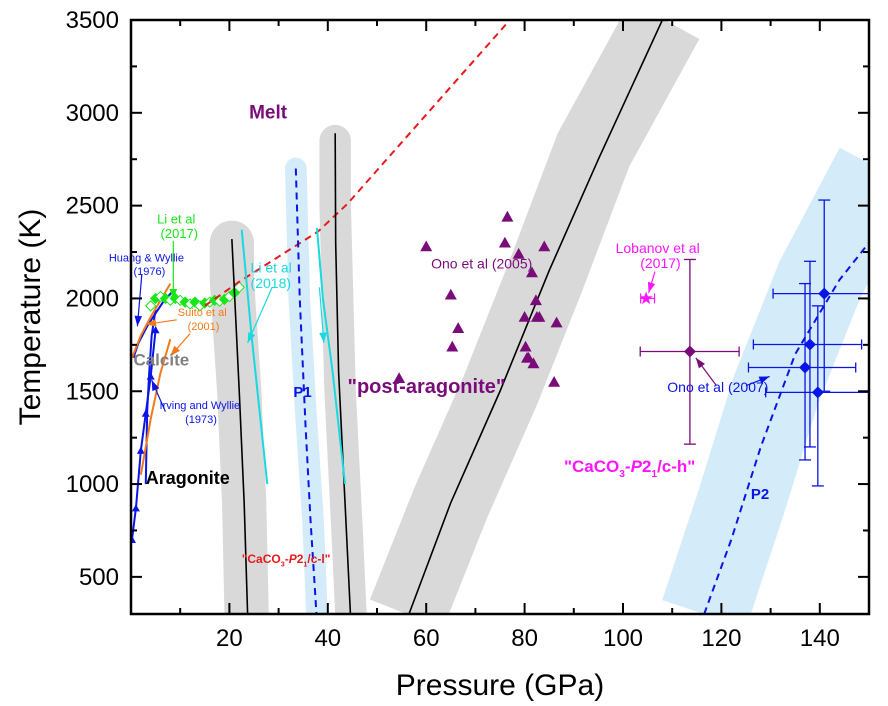 The height and width of the screenshot is (706, 888). Describe the element at coordinates (524, 638) in the screenshot. I see `x-tick-label: 80` at that location.